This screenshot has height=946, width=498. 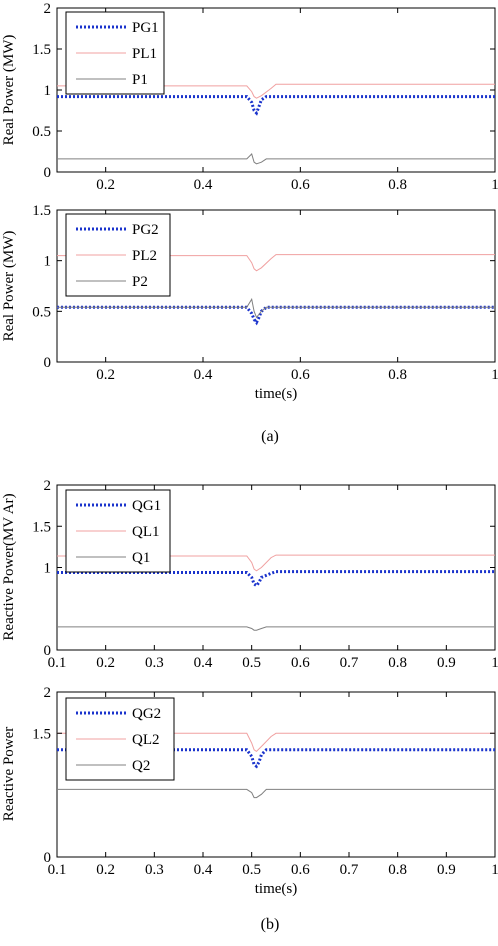 What do you see at coordinates (140, 80) in the screenshot?
I see `legend-label-p1: P1` at bounding box center [140, 80].